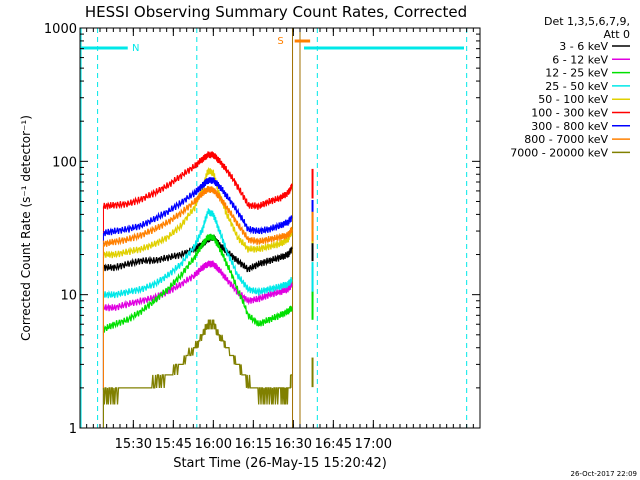 This screenshot has height=480, width=640. What do you see at coordinates (569, 113) in the screenshot?
I see `legend-label-5: 100 - 300 keV` at bounding box center [569, 113].